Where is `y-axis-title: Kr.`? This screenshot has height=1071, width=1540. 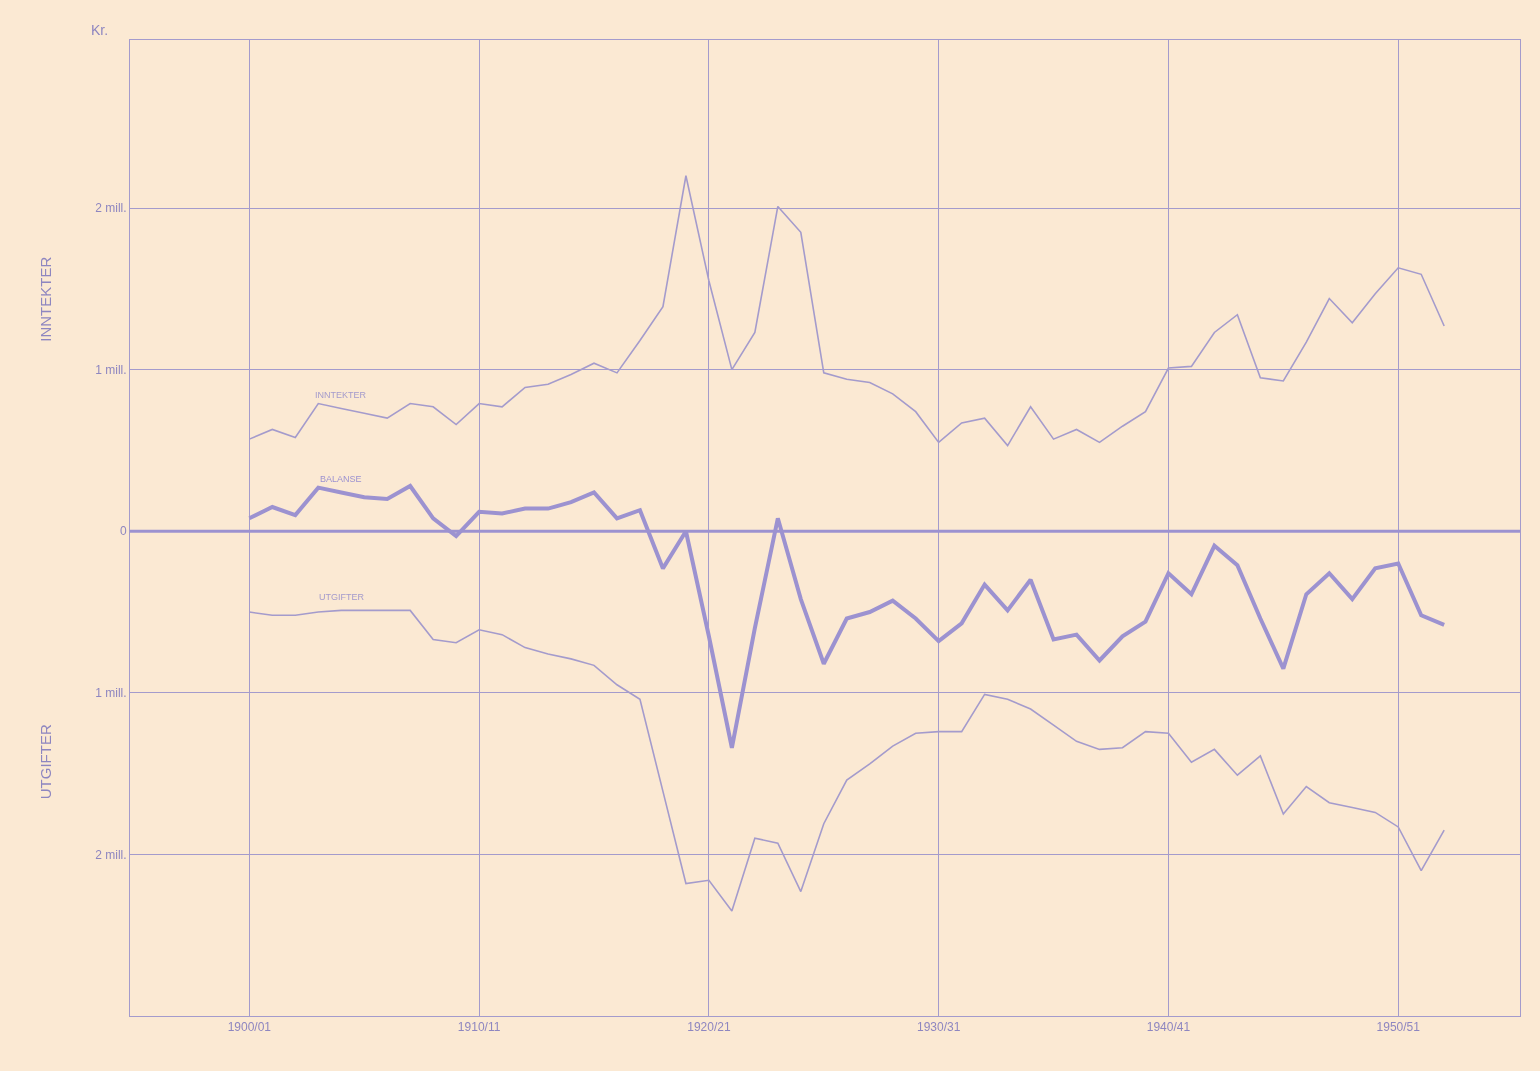 y-axis-title: Kr. is located at coordinates (100, 30).